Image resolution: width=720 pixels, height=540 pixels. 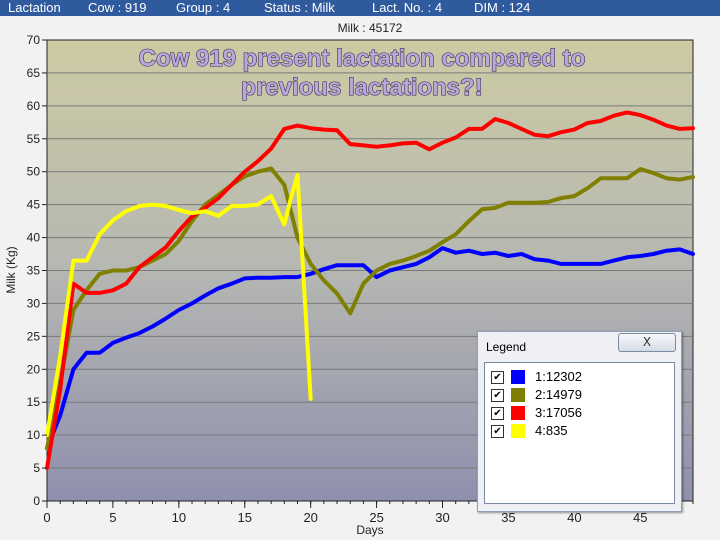 What do you see at coordinates (34, 139) in the screenshot?
I see `y-tick-label: 55` at bounding box center [34, 139].